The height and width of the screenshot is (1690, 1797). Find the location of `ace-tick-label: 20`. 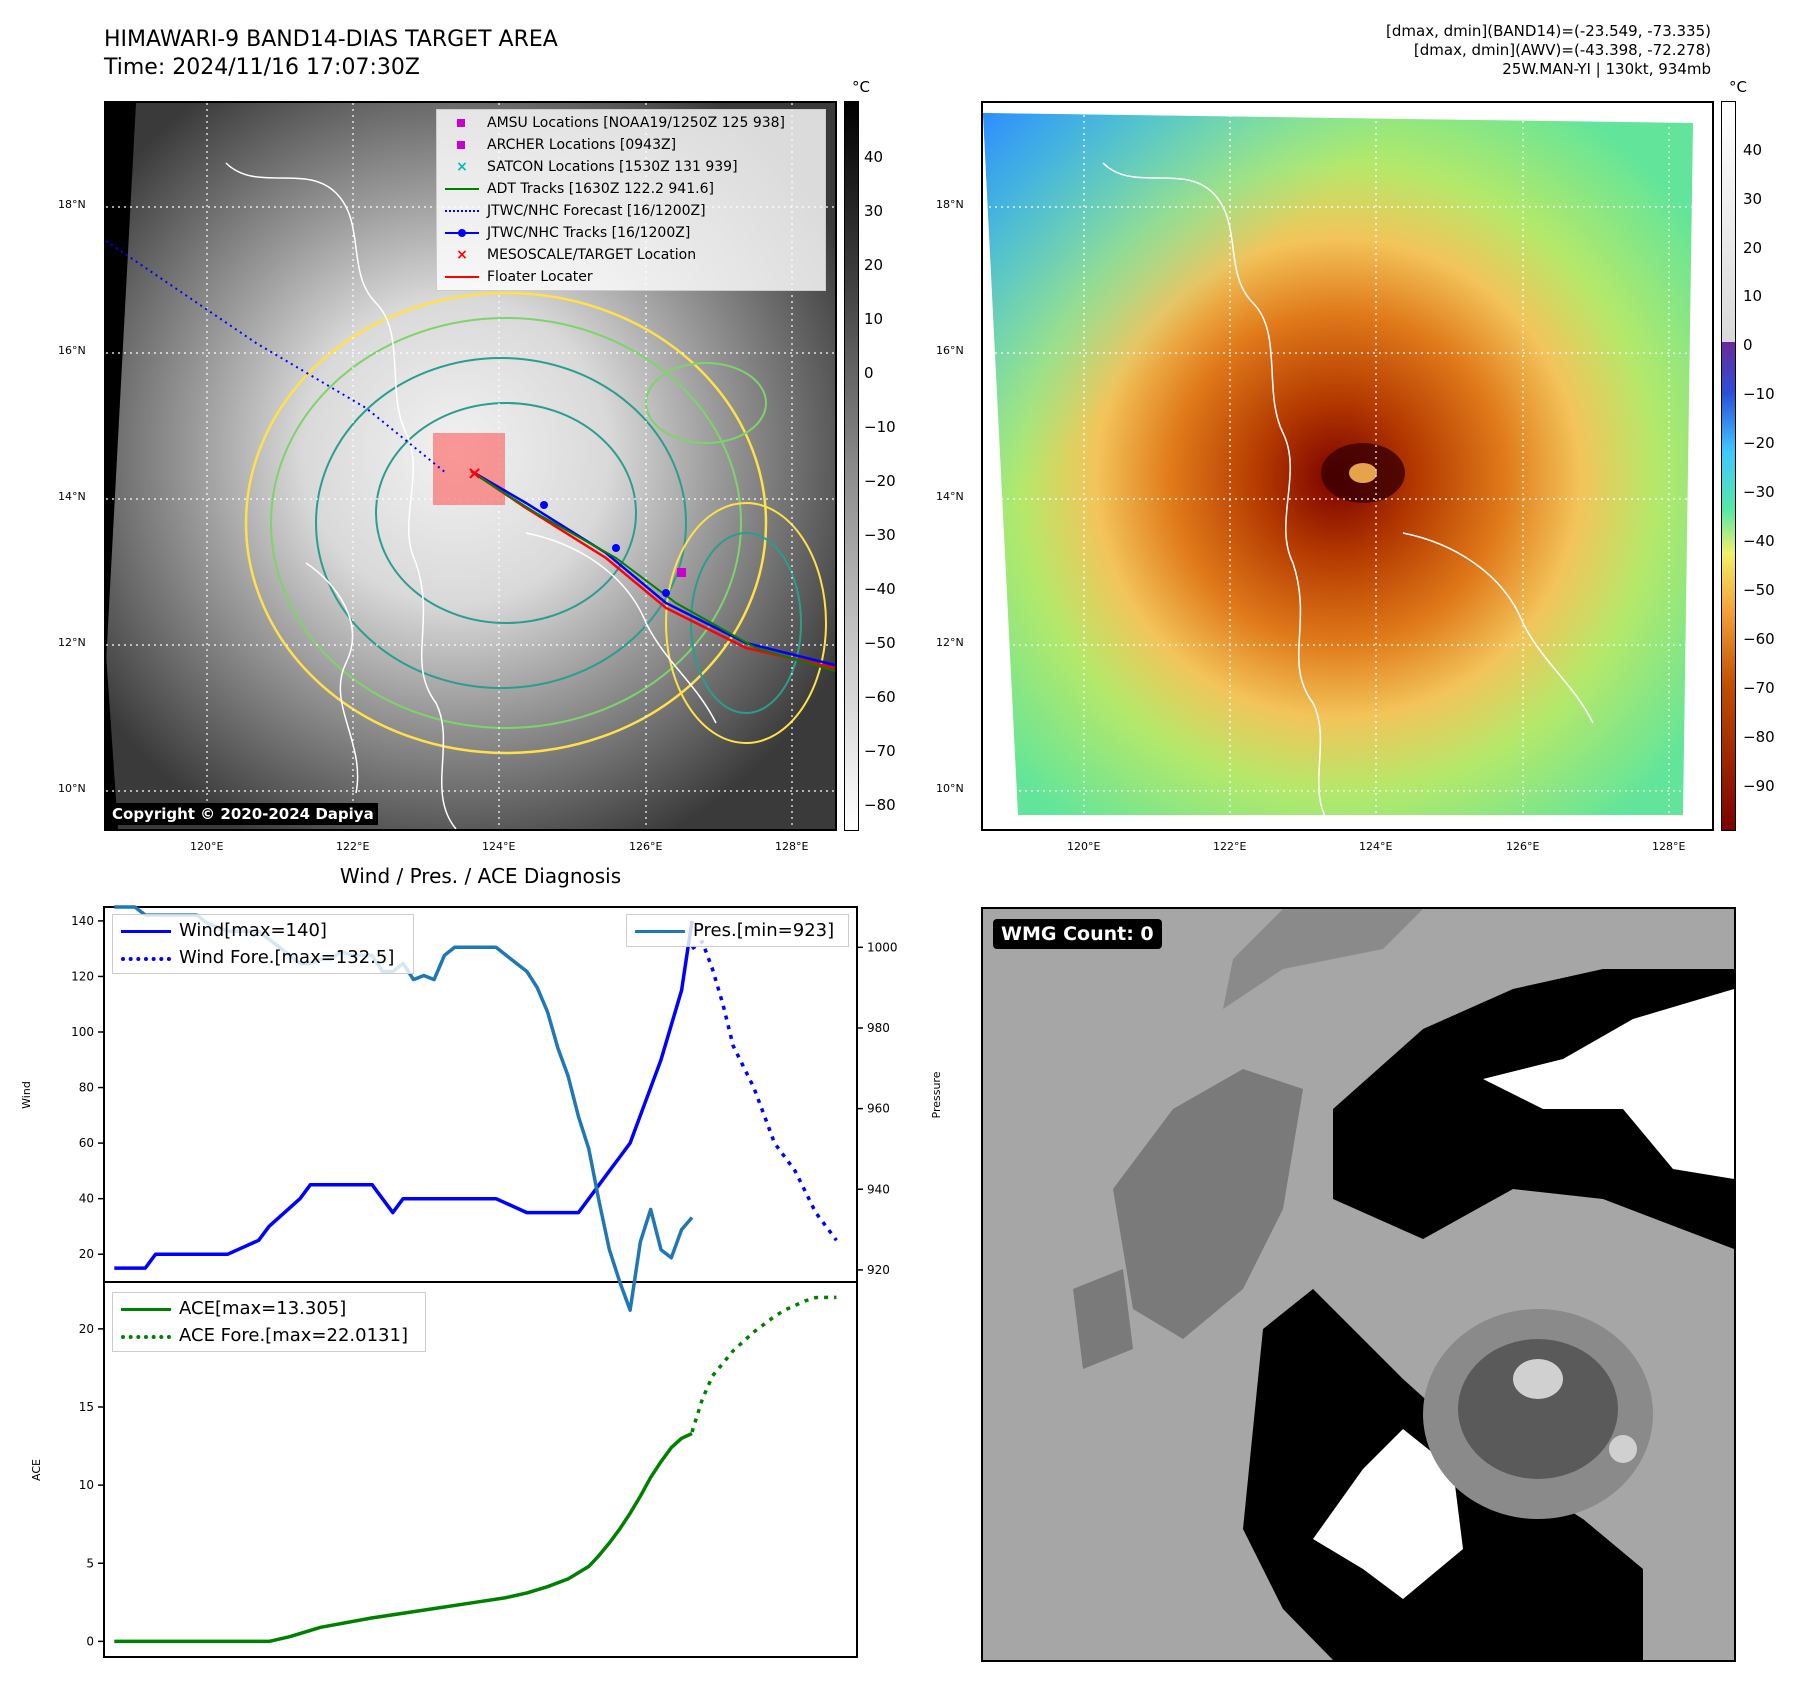

ace-tick-label: 20 is located at coordinates (86, 1329).